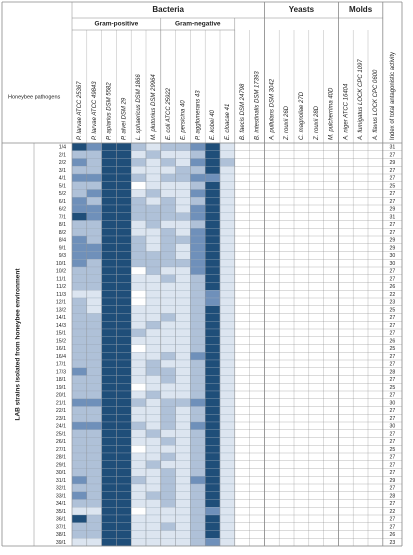  Describe the element at coordinates (393, 303) in the screenshot. I see `index-value: 23` at that location.